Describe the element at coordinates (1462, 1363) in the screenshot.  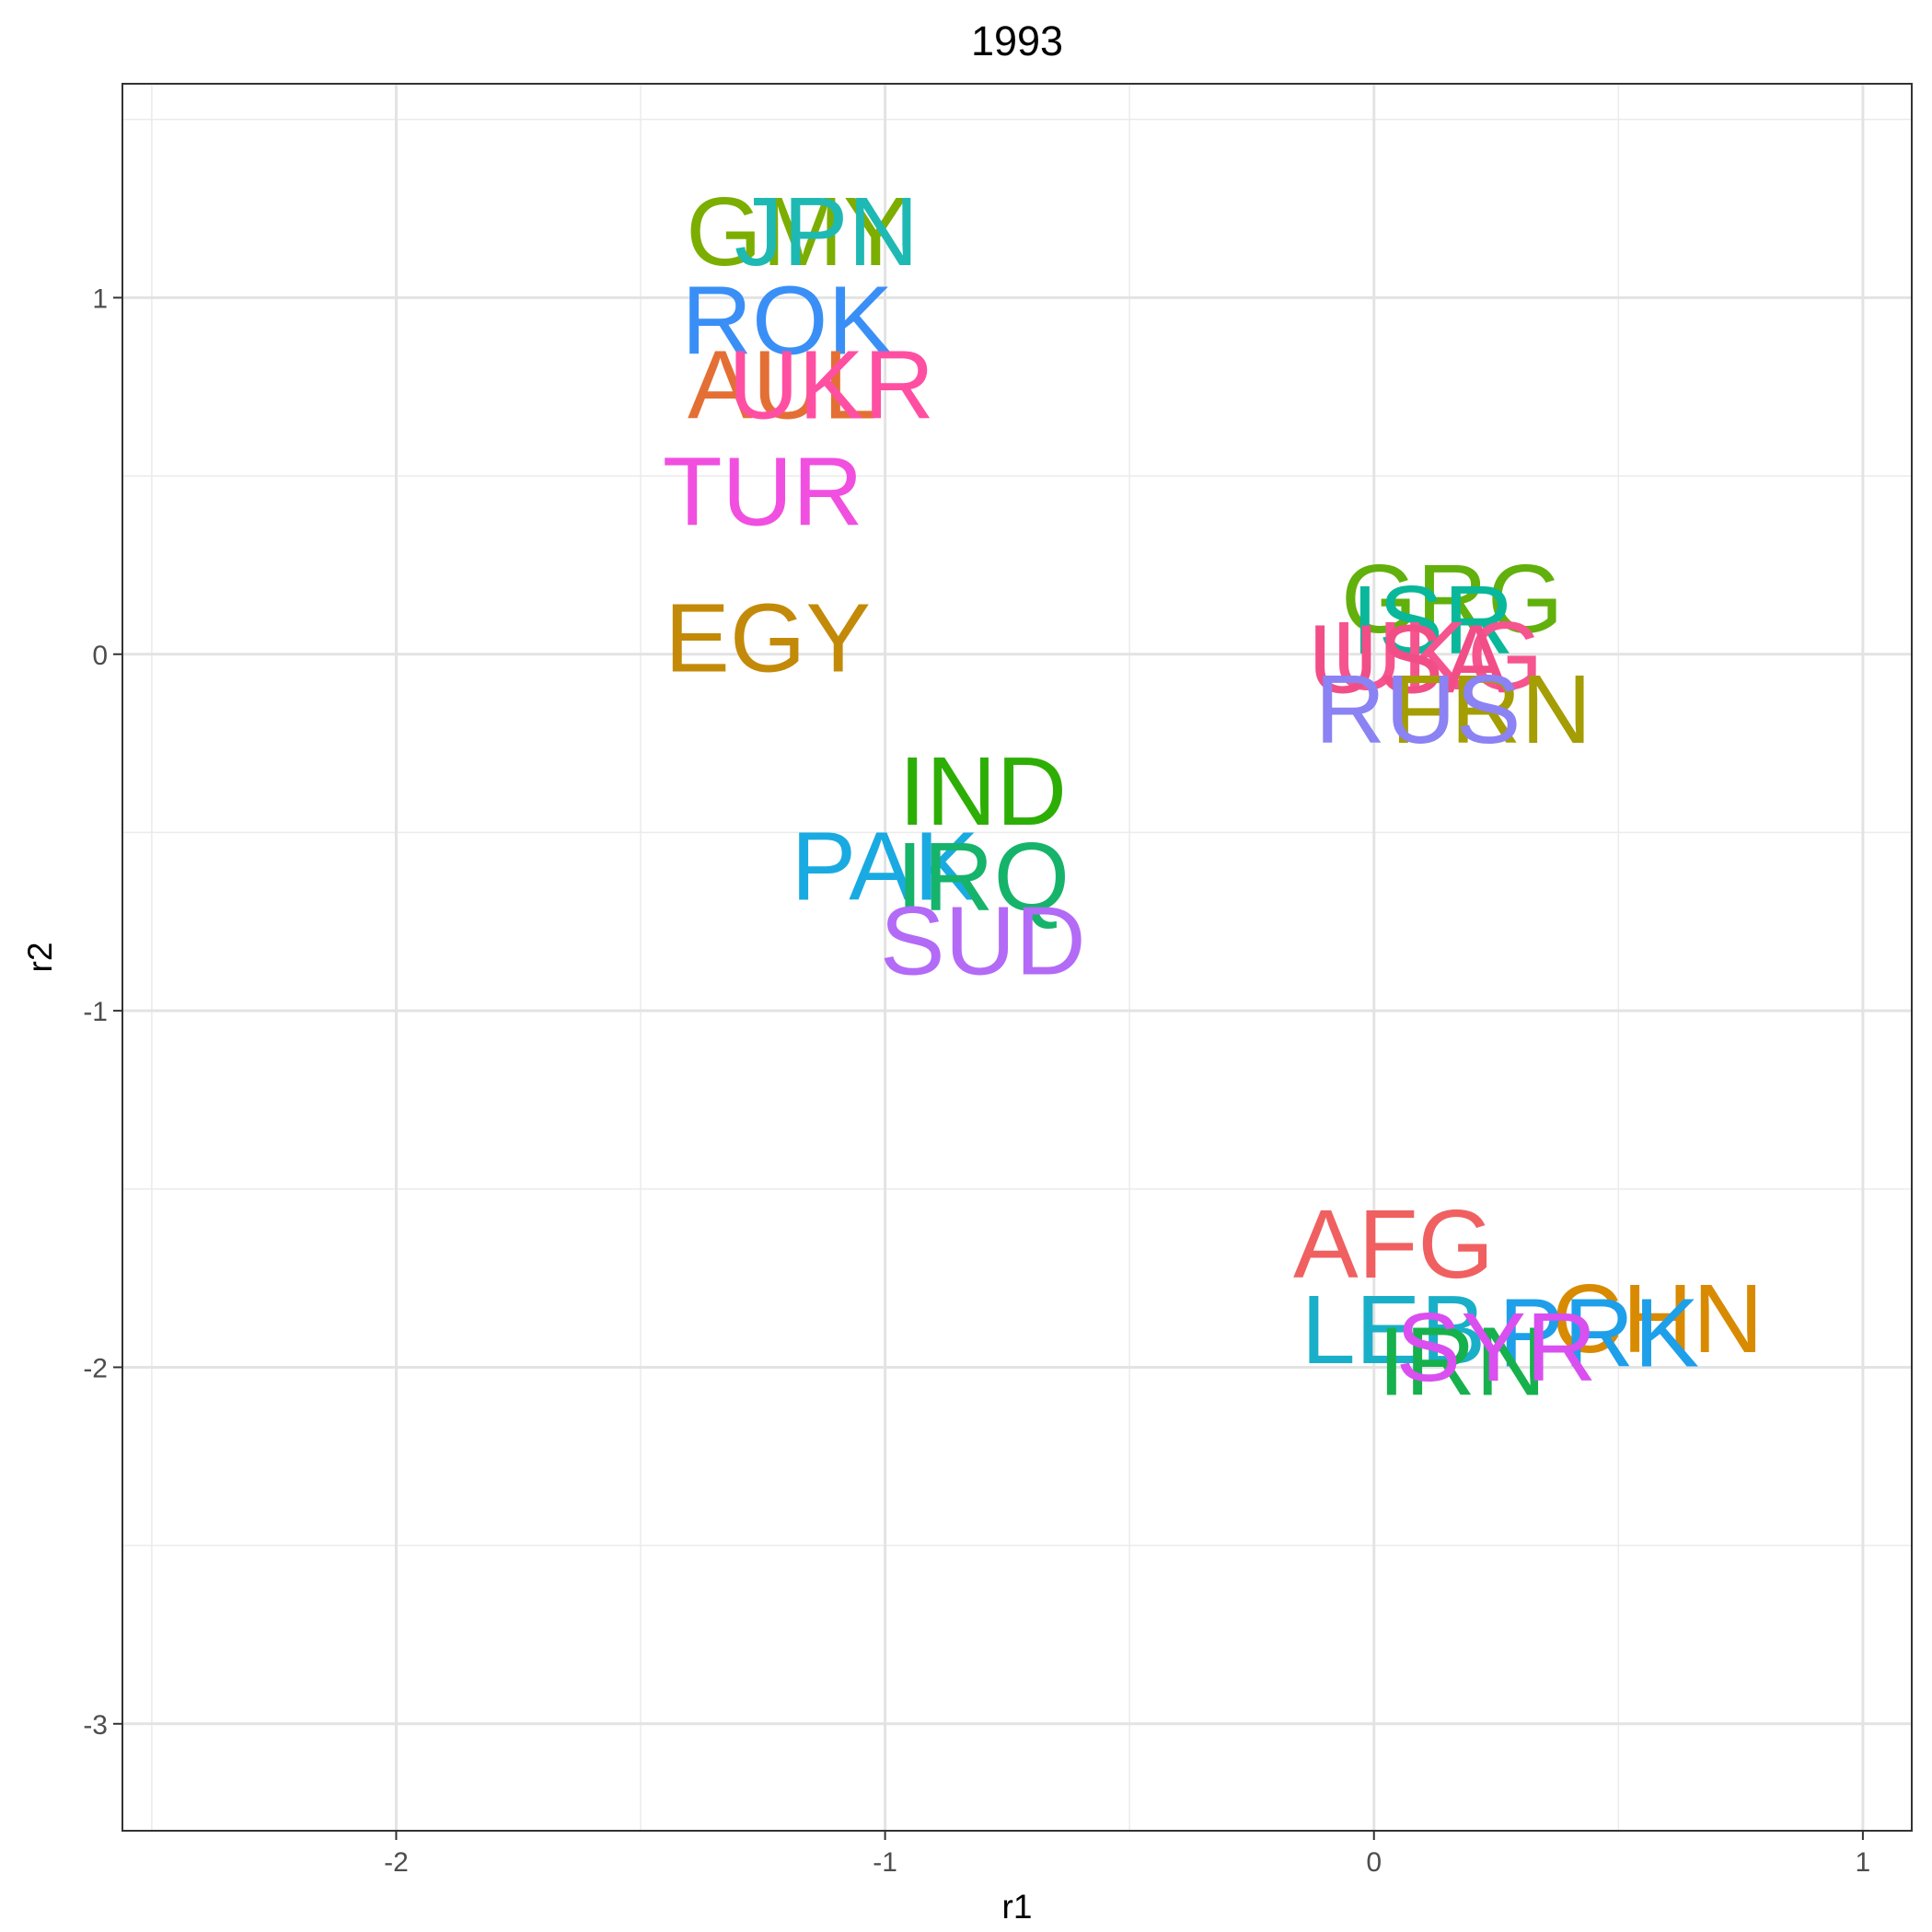
I see `point-label-irn: IRN` at that location.